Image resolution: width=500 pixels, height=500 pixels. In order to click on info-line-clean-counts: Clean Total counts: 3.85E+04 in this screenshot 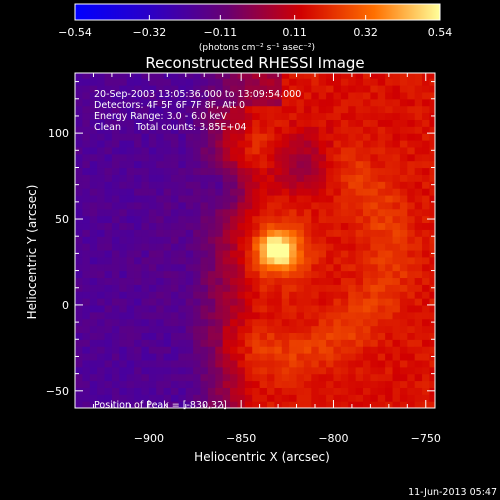, I will do `click(170, 127)`.